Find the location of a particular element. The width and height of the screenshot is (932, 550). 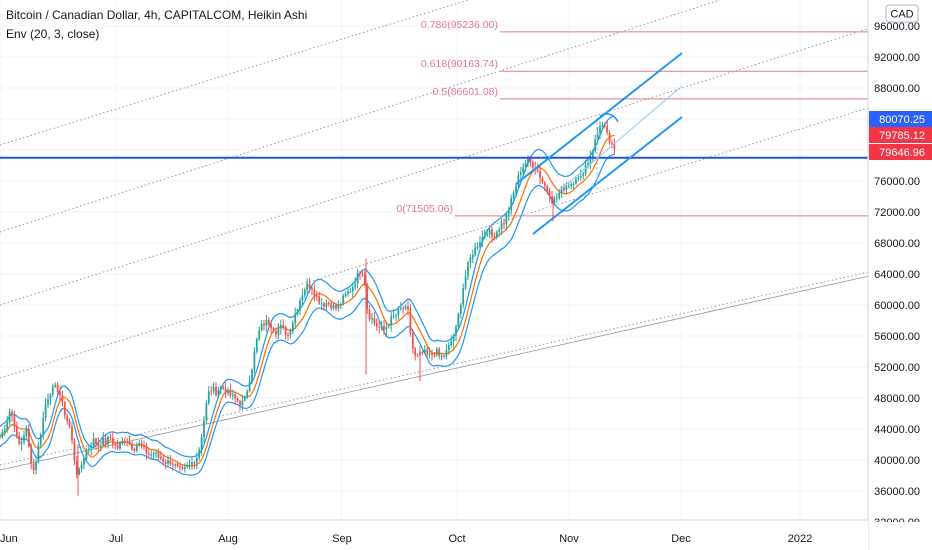

price-tick-label: 56000.00 is located at coordinates (897, 337).